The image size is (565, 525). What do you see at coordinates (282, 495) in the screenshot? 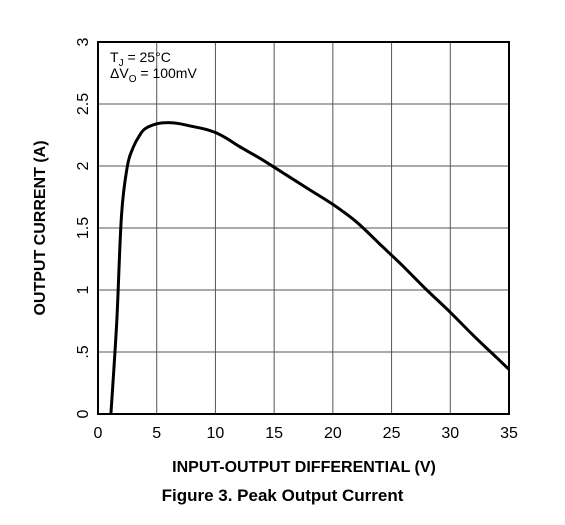
I see `figure-caption: Figure 3. Peak Output Current` at bounding box center [282, 495].